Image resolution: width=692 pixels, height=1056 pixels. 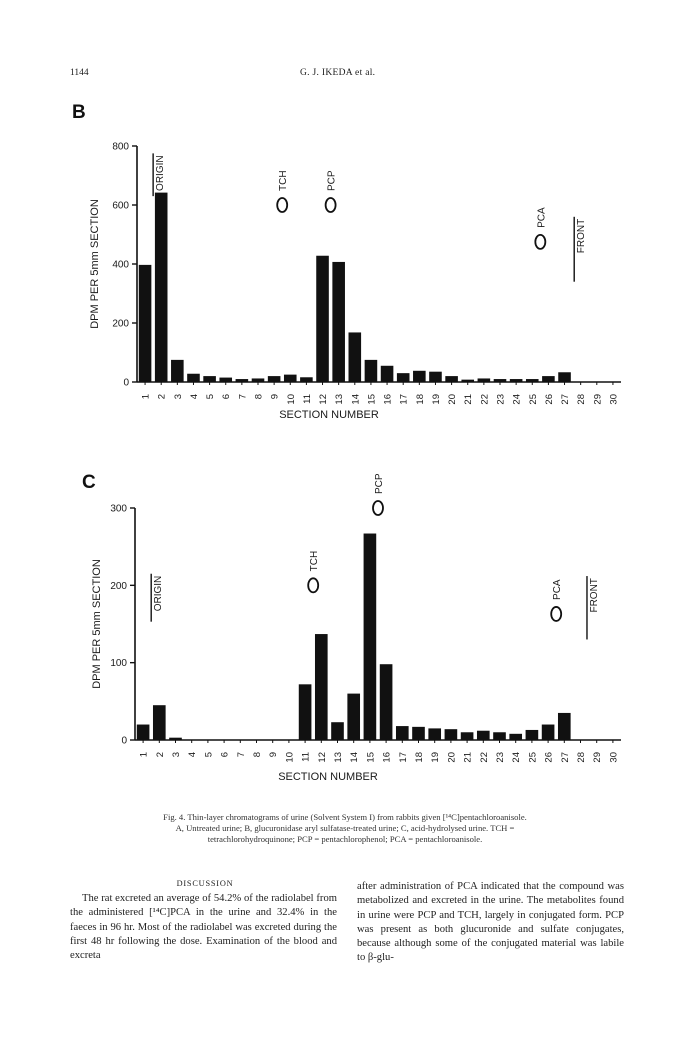 I want to click on panel-label-b: B, so click(x=79, y=112).